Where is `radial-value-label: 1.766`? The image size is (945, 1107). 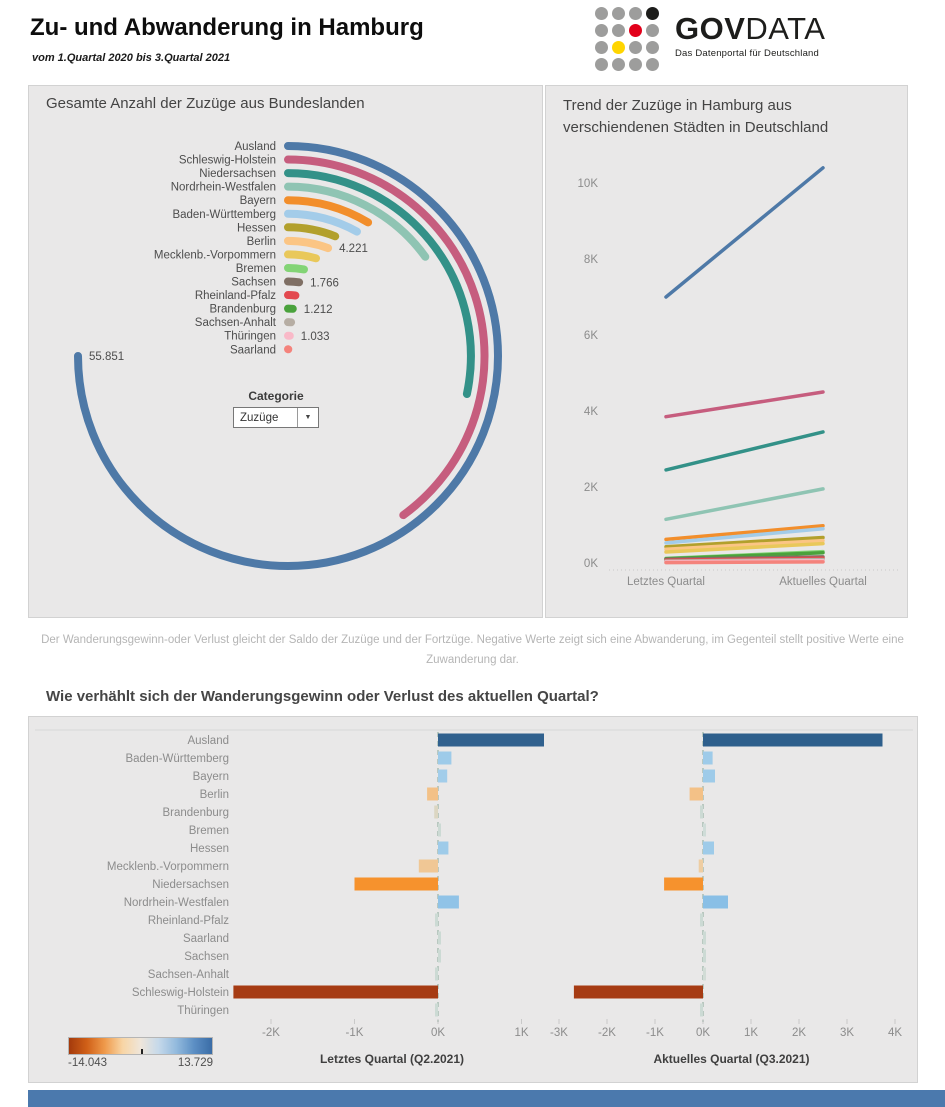
radial-value-label: 1.766 is located at coordinates (324, 283).